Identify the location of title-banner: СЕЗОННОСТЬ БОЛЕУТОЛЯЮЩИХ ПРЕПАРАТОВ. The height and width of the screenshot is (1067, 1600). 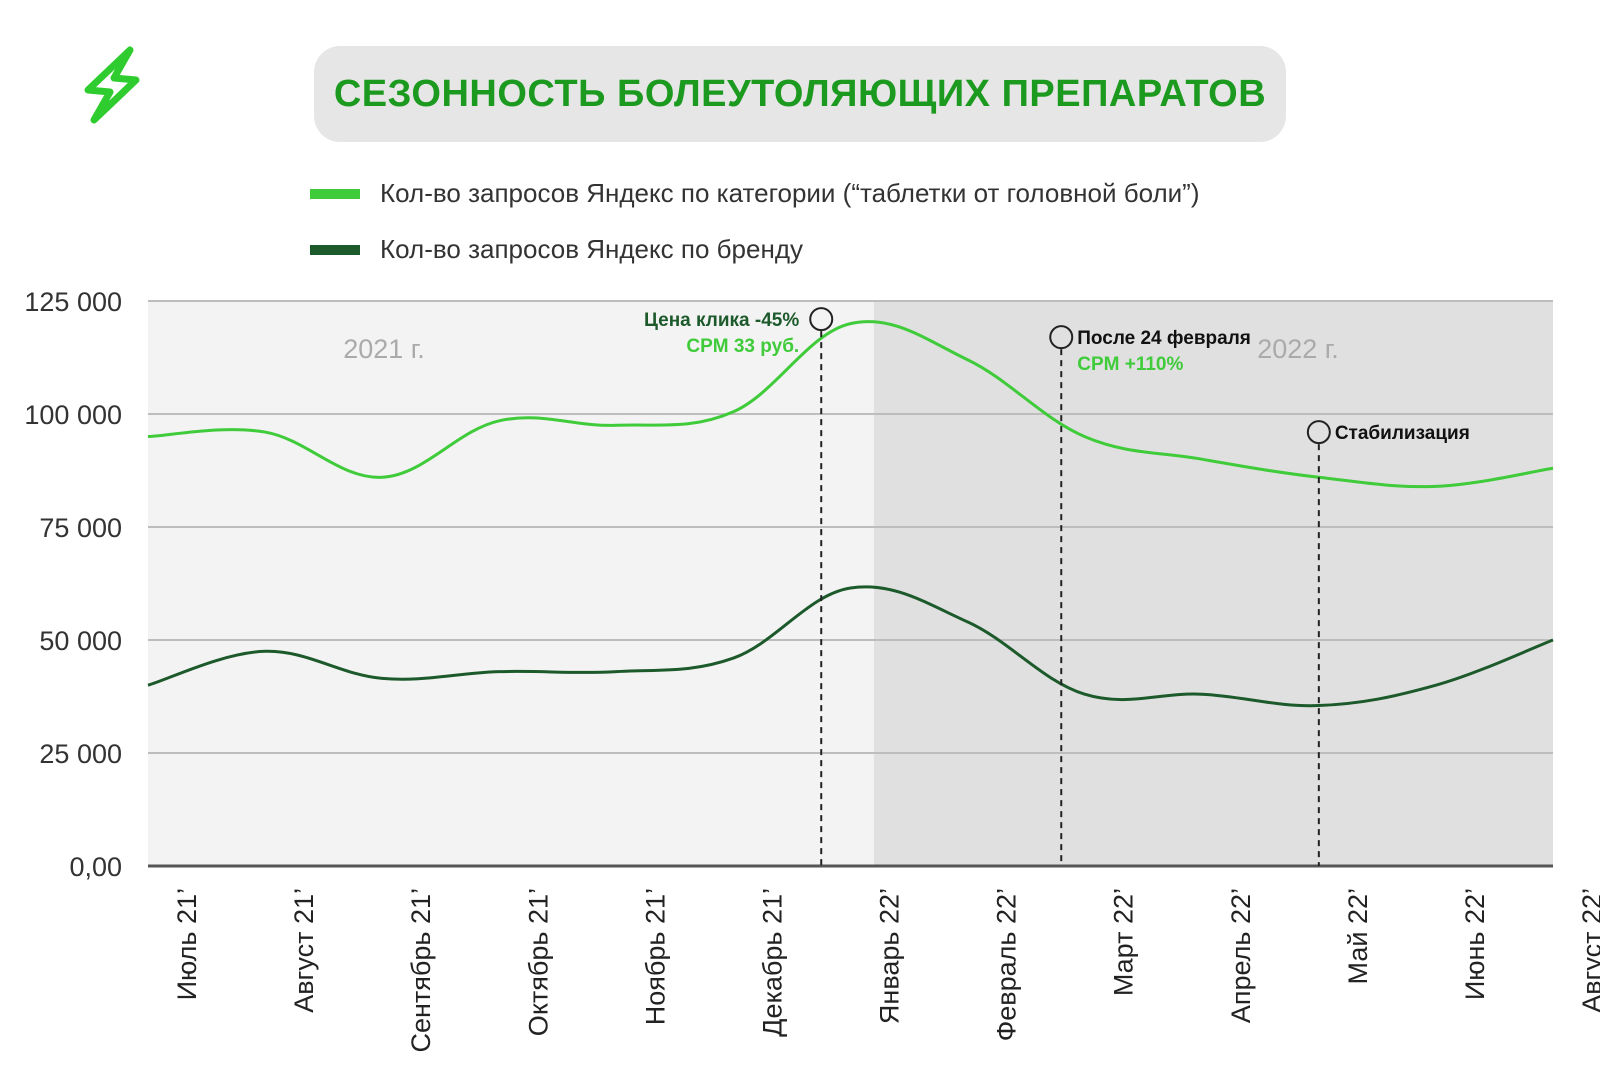
(800, 94).